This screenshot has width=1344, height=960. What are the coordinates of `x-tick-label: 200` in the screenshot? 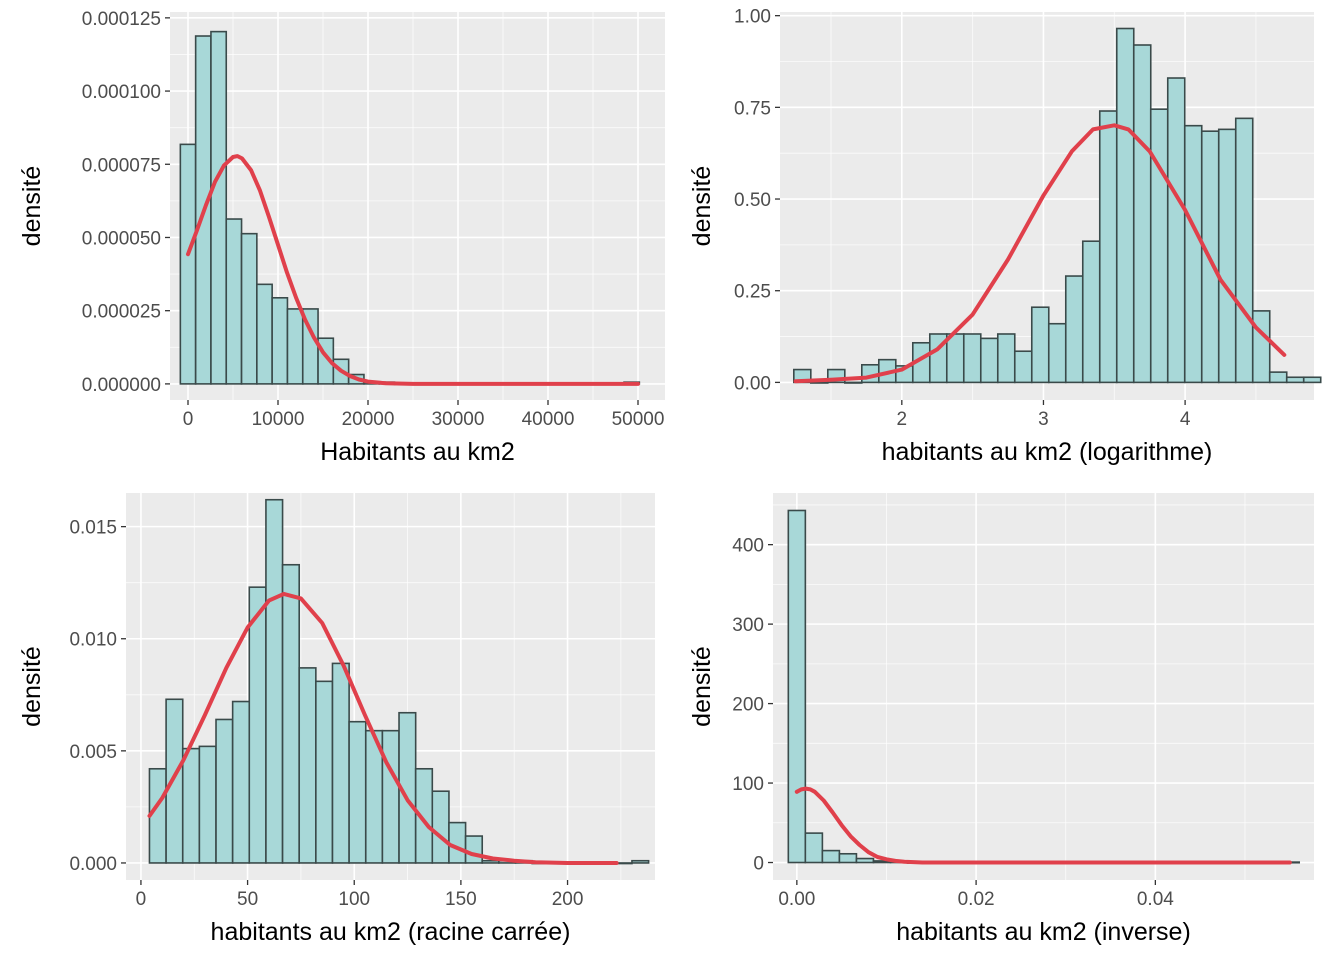 It's located at (568, 899).